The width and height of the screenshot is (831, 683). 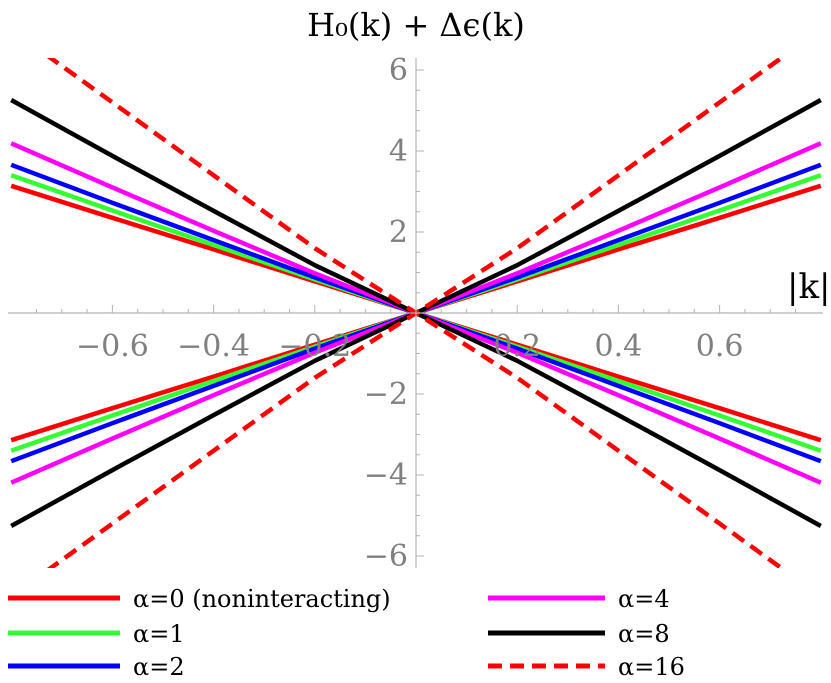 What do you see at coordinates (398, 151) in the screenshot?
I see `y-tick-label: 4` at bounding box center [398, 151].